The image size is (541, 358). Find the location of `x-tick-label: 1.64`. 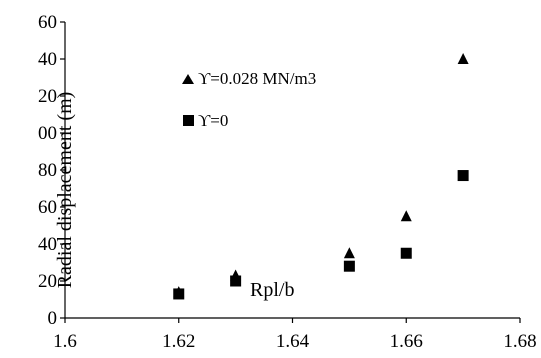

x-tick-label: 1.64 is located at coordinates (293, 341).